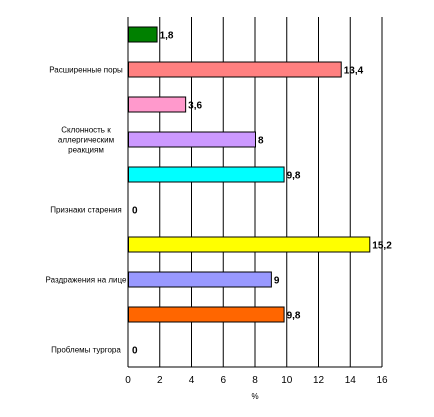  What do you see at coordinates (86, 130) in the screenshot?
I see `category-label: Склонность к` at bounding box center [86, 130].